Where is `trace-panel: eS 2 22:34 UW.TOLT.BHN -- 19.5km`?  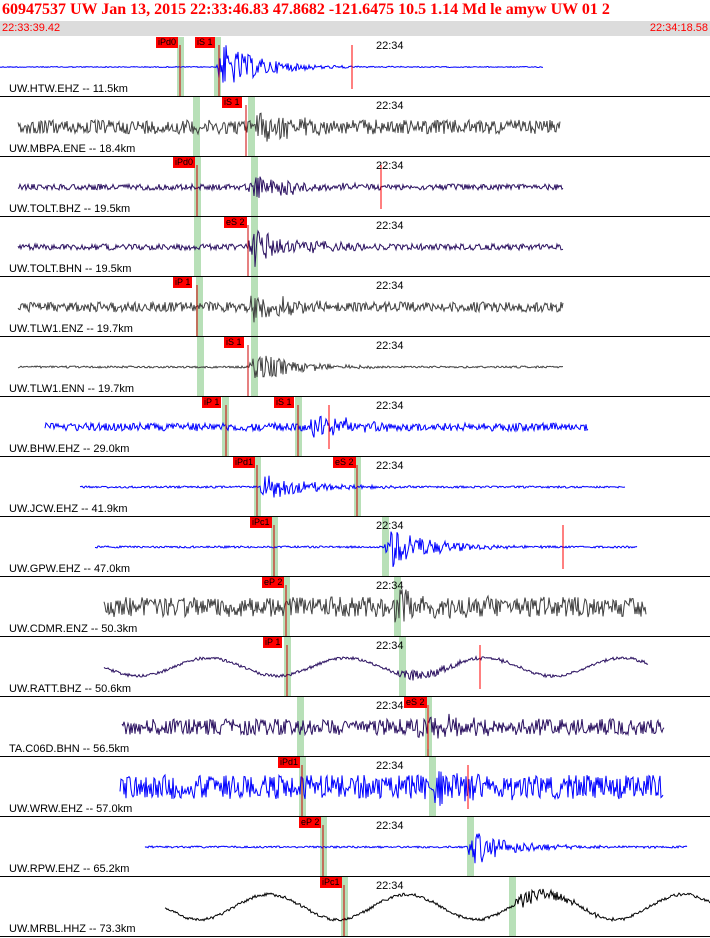 trace-panel: eS 2 22:34 UW.TOLT.BHN -- 19.5km is located at coordinates (355, 247).